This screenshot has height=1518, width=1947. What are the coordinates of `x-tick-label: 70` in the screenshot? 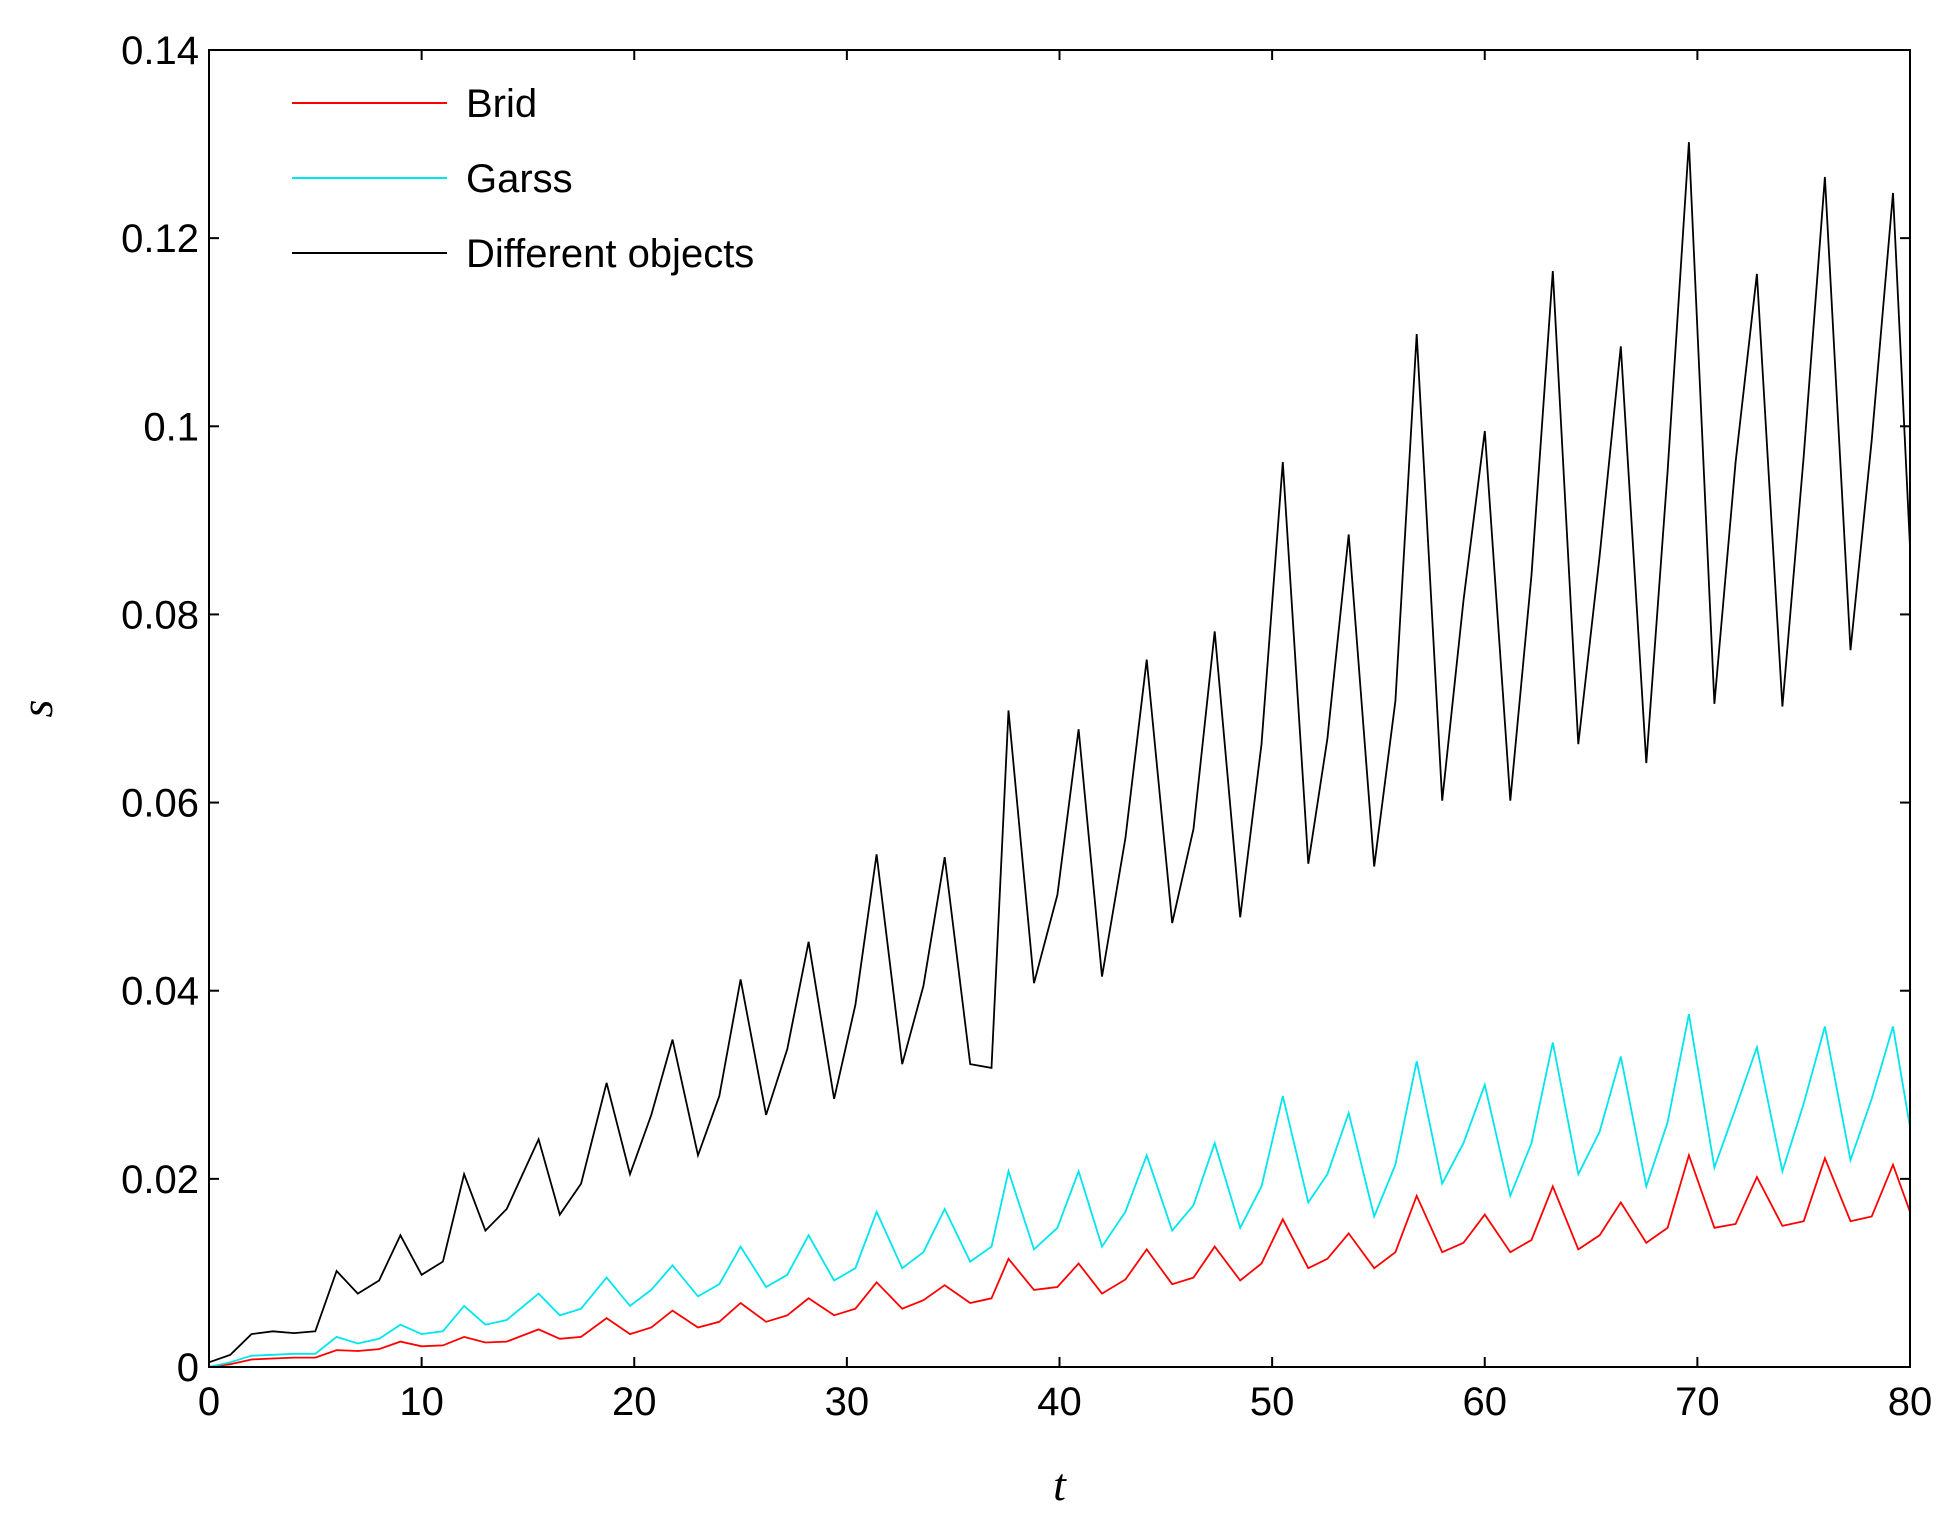 It's located at (1697, 1402).